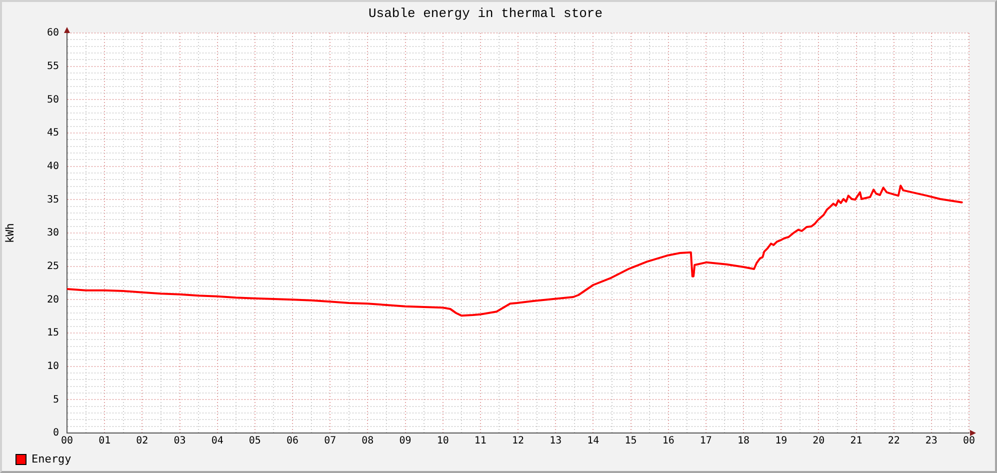 The height and width of the screenshot is (473, 997). Describe the element at coordinates (442, 441) in the screenshot. I see `x-tick-label: 10` at that location.